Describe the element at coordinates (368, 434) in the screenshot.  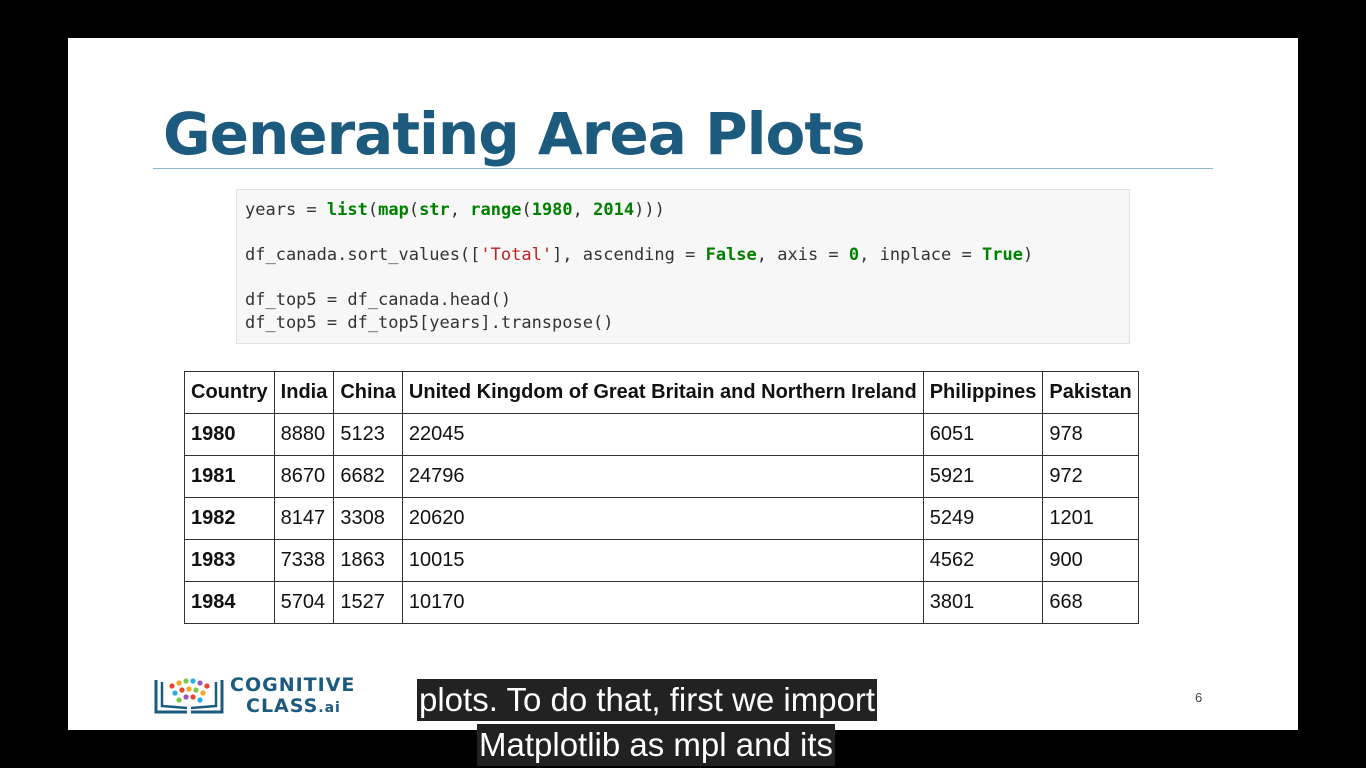
I see `table-cell: 5123` at that location.